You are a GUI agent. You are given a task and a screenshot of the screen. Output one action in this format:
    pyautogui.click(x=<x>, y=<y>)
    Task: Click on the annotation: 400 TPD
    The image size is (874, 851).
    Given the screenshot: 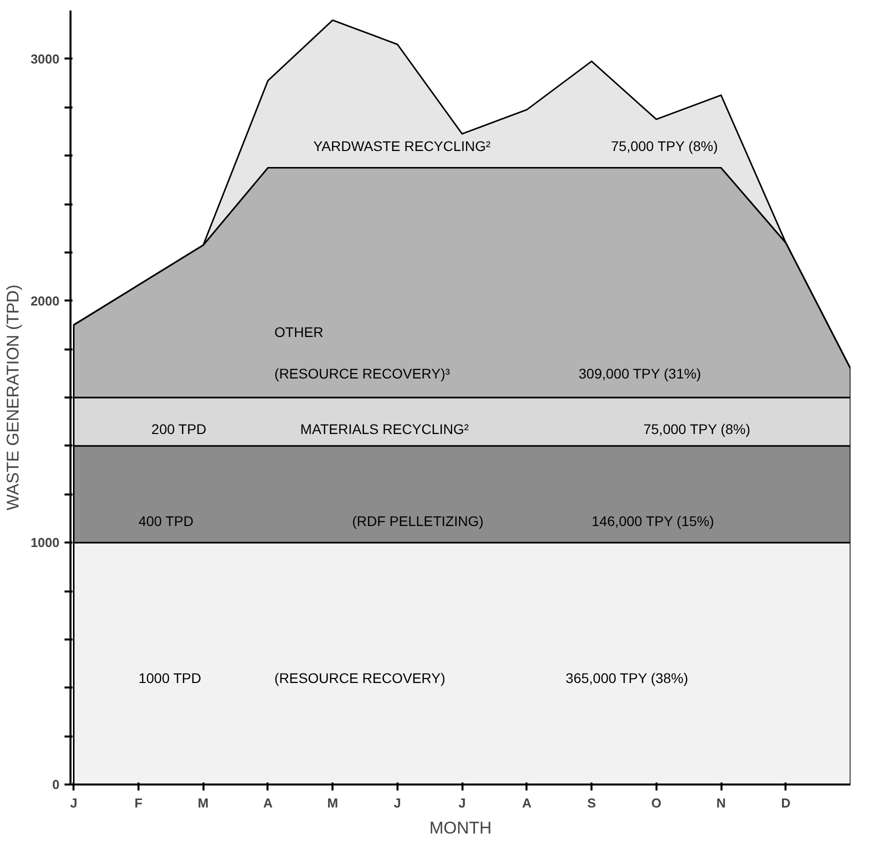 What is the action you would take?
    pyautogui.click(x=166, y=520)
    